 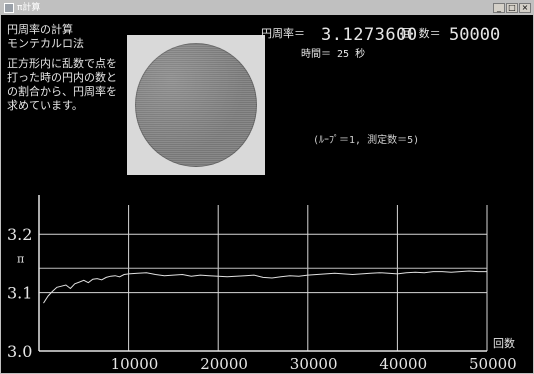 What do you see at coordinates (40, 29) in the screenshot?
I see `description-title: 円周率の計算` at bounding box center [40, 29].